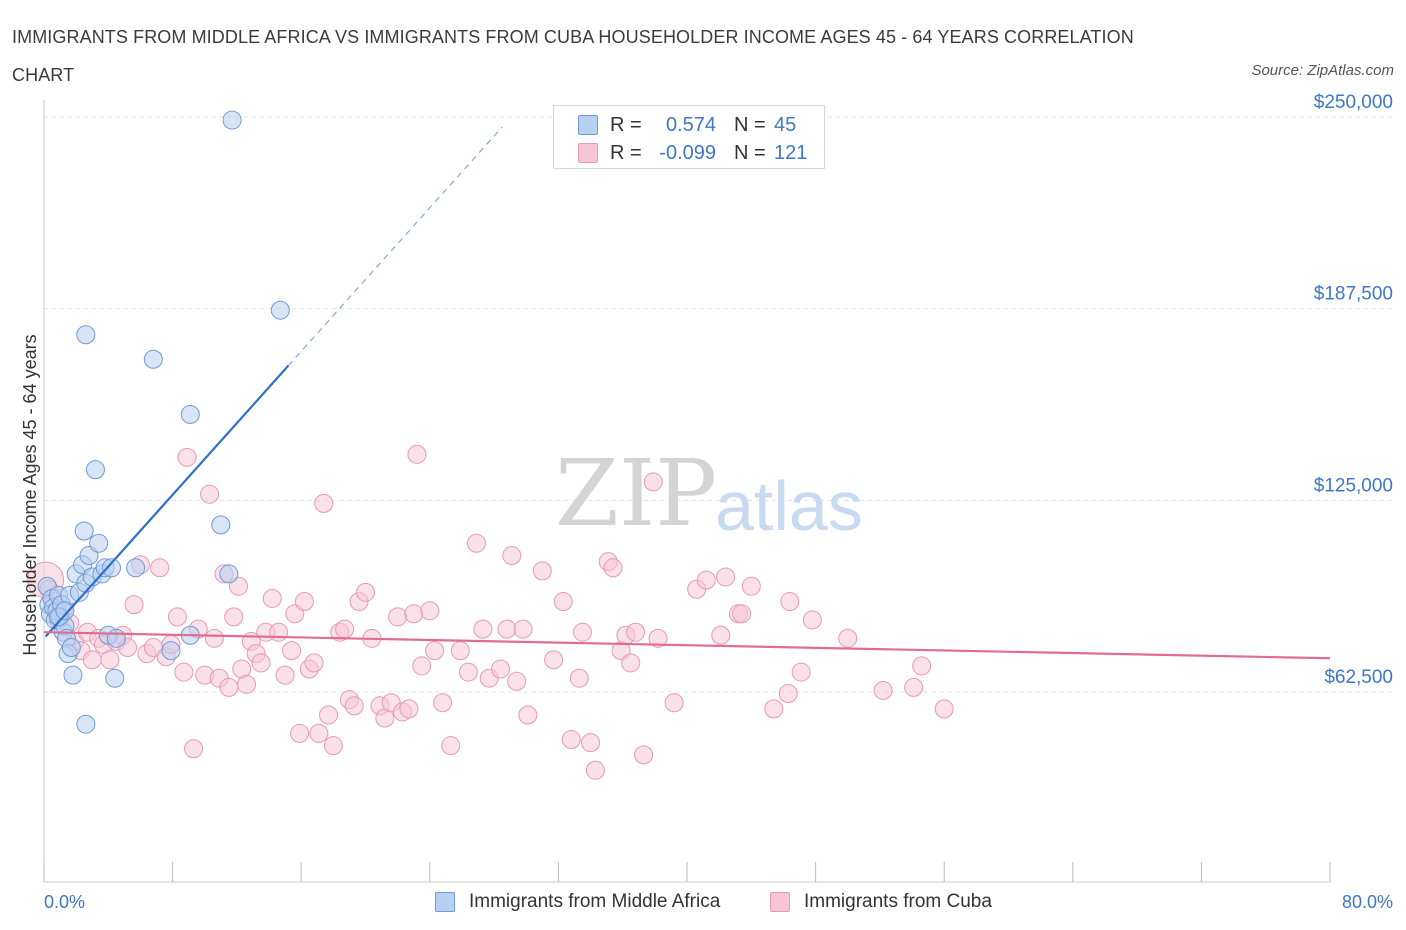 The height and width of the screenshot is (930, 1406). What do you see at coordinates (687, 645) in the screenshot?
I see `cuba-trend-line` at bounding box center [687, 645].